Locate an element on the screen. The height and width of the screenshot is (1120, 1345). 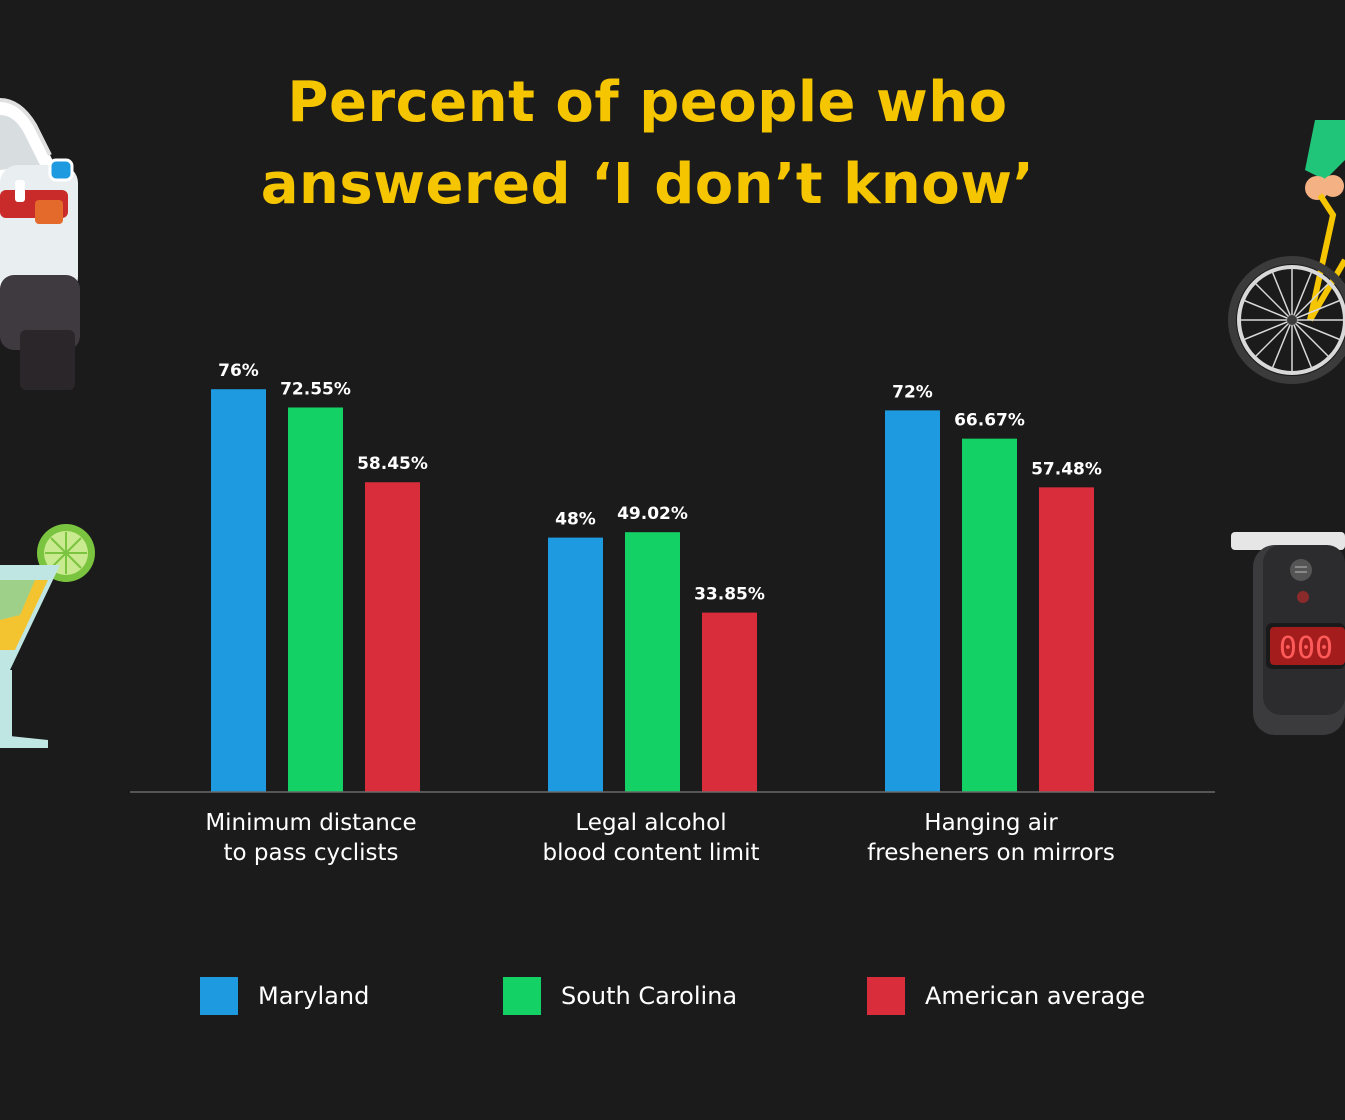
value-label-south-carolina-category-2: 66.67% is located at coordinates (989, 421).